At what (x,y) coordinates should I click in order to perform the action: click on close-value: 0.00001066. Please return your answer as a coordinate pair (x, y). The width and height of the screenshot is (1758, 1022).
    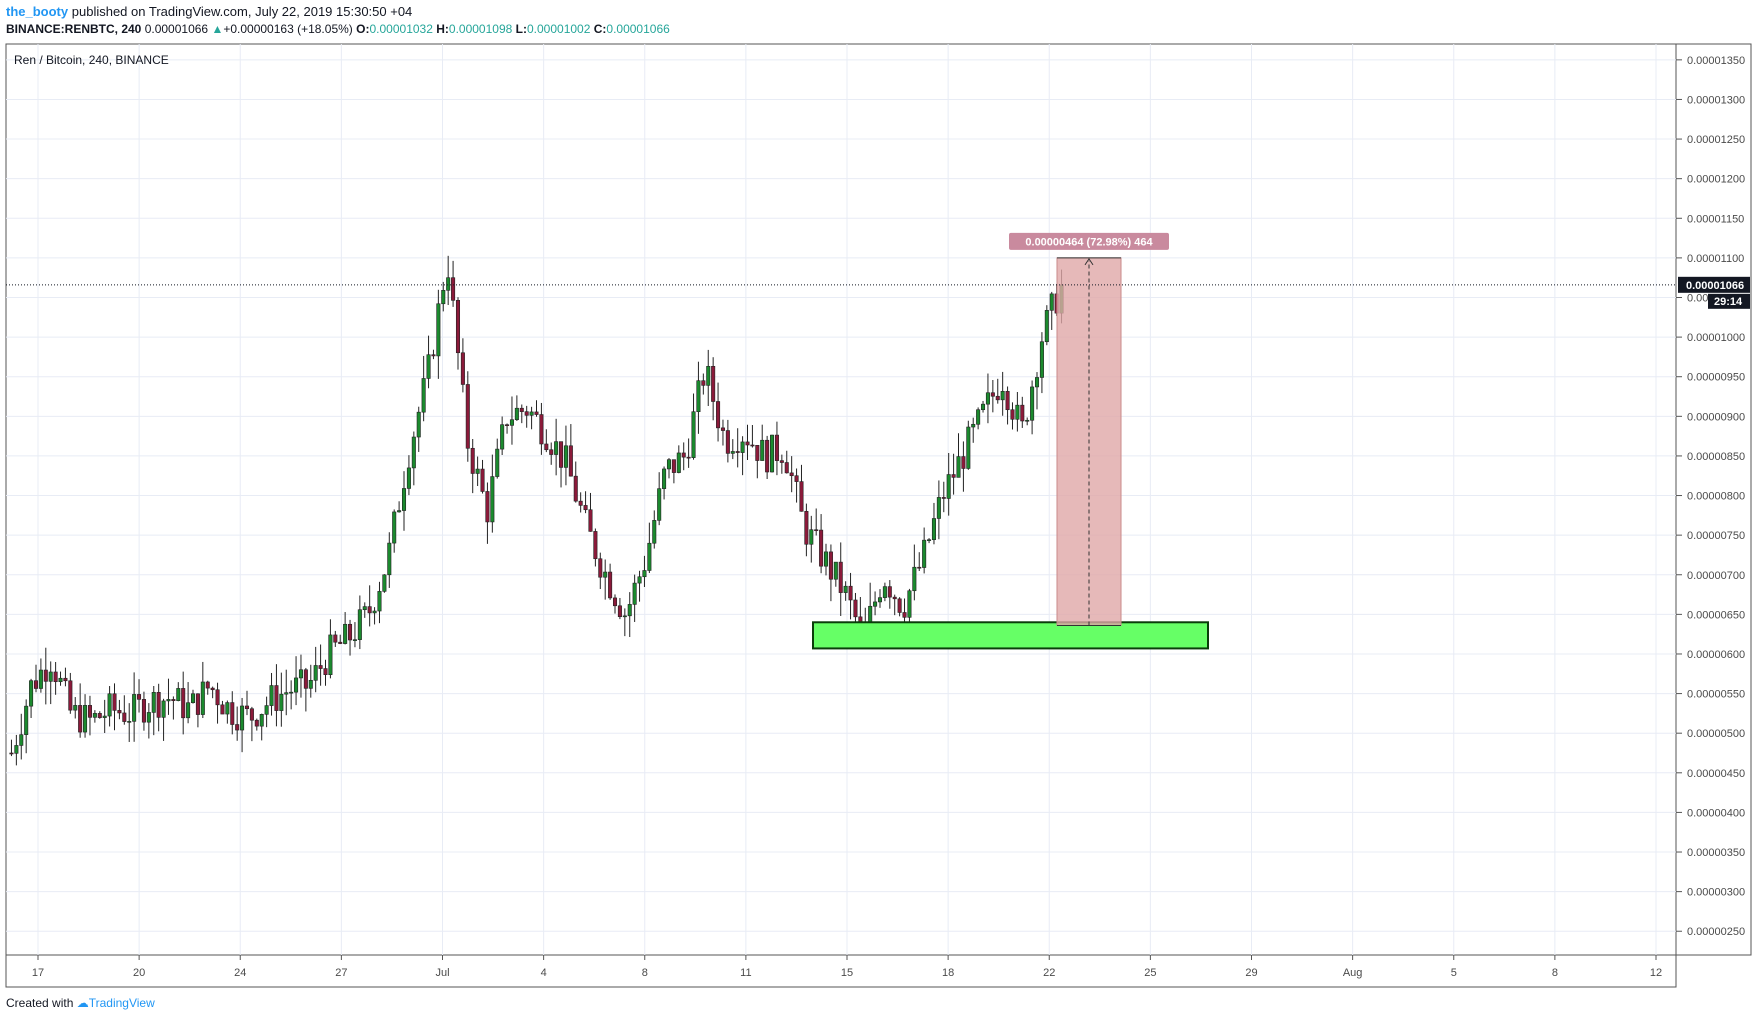
    Looking at the image, I should click on (638, 29).